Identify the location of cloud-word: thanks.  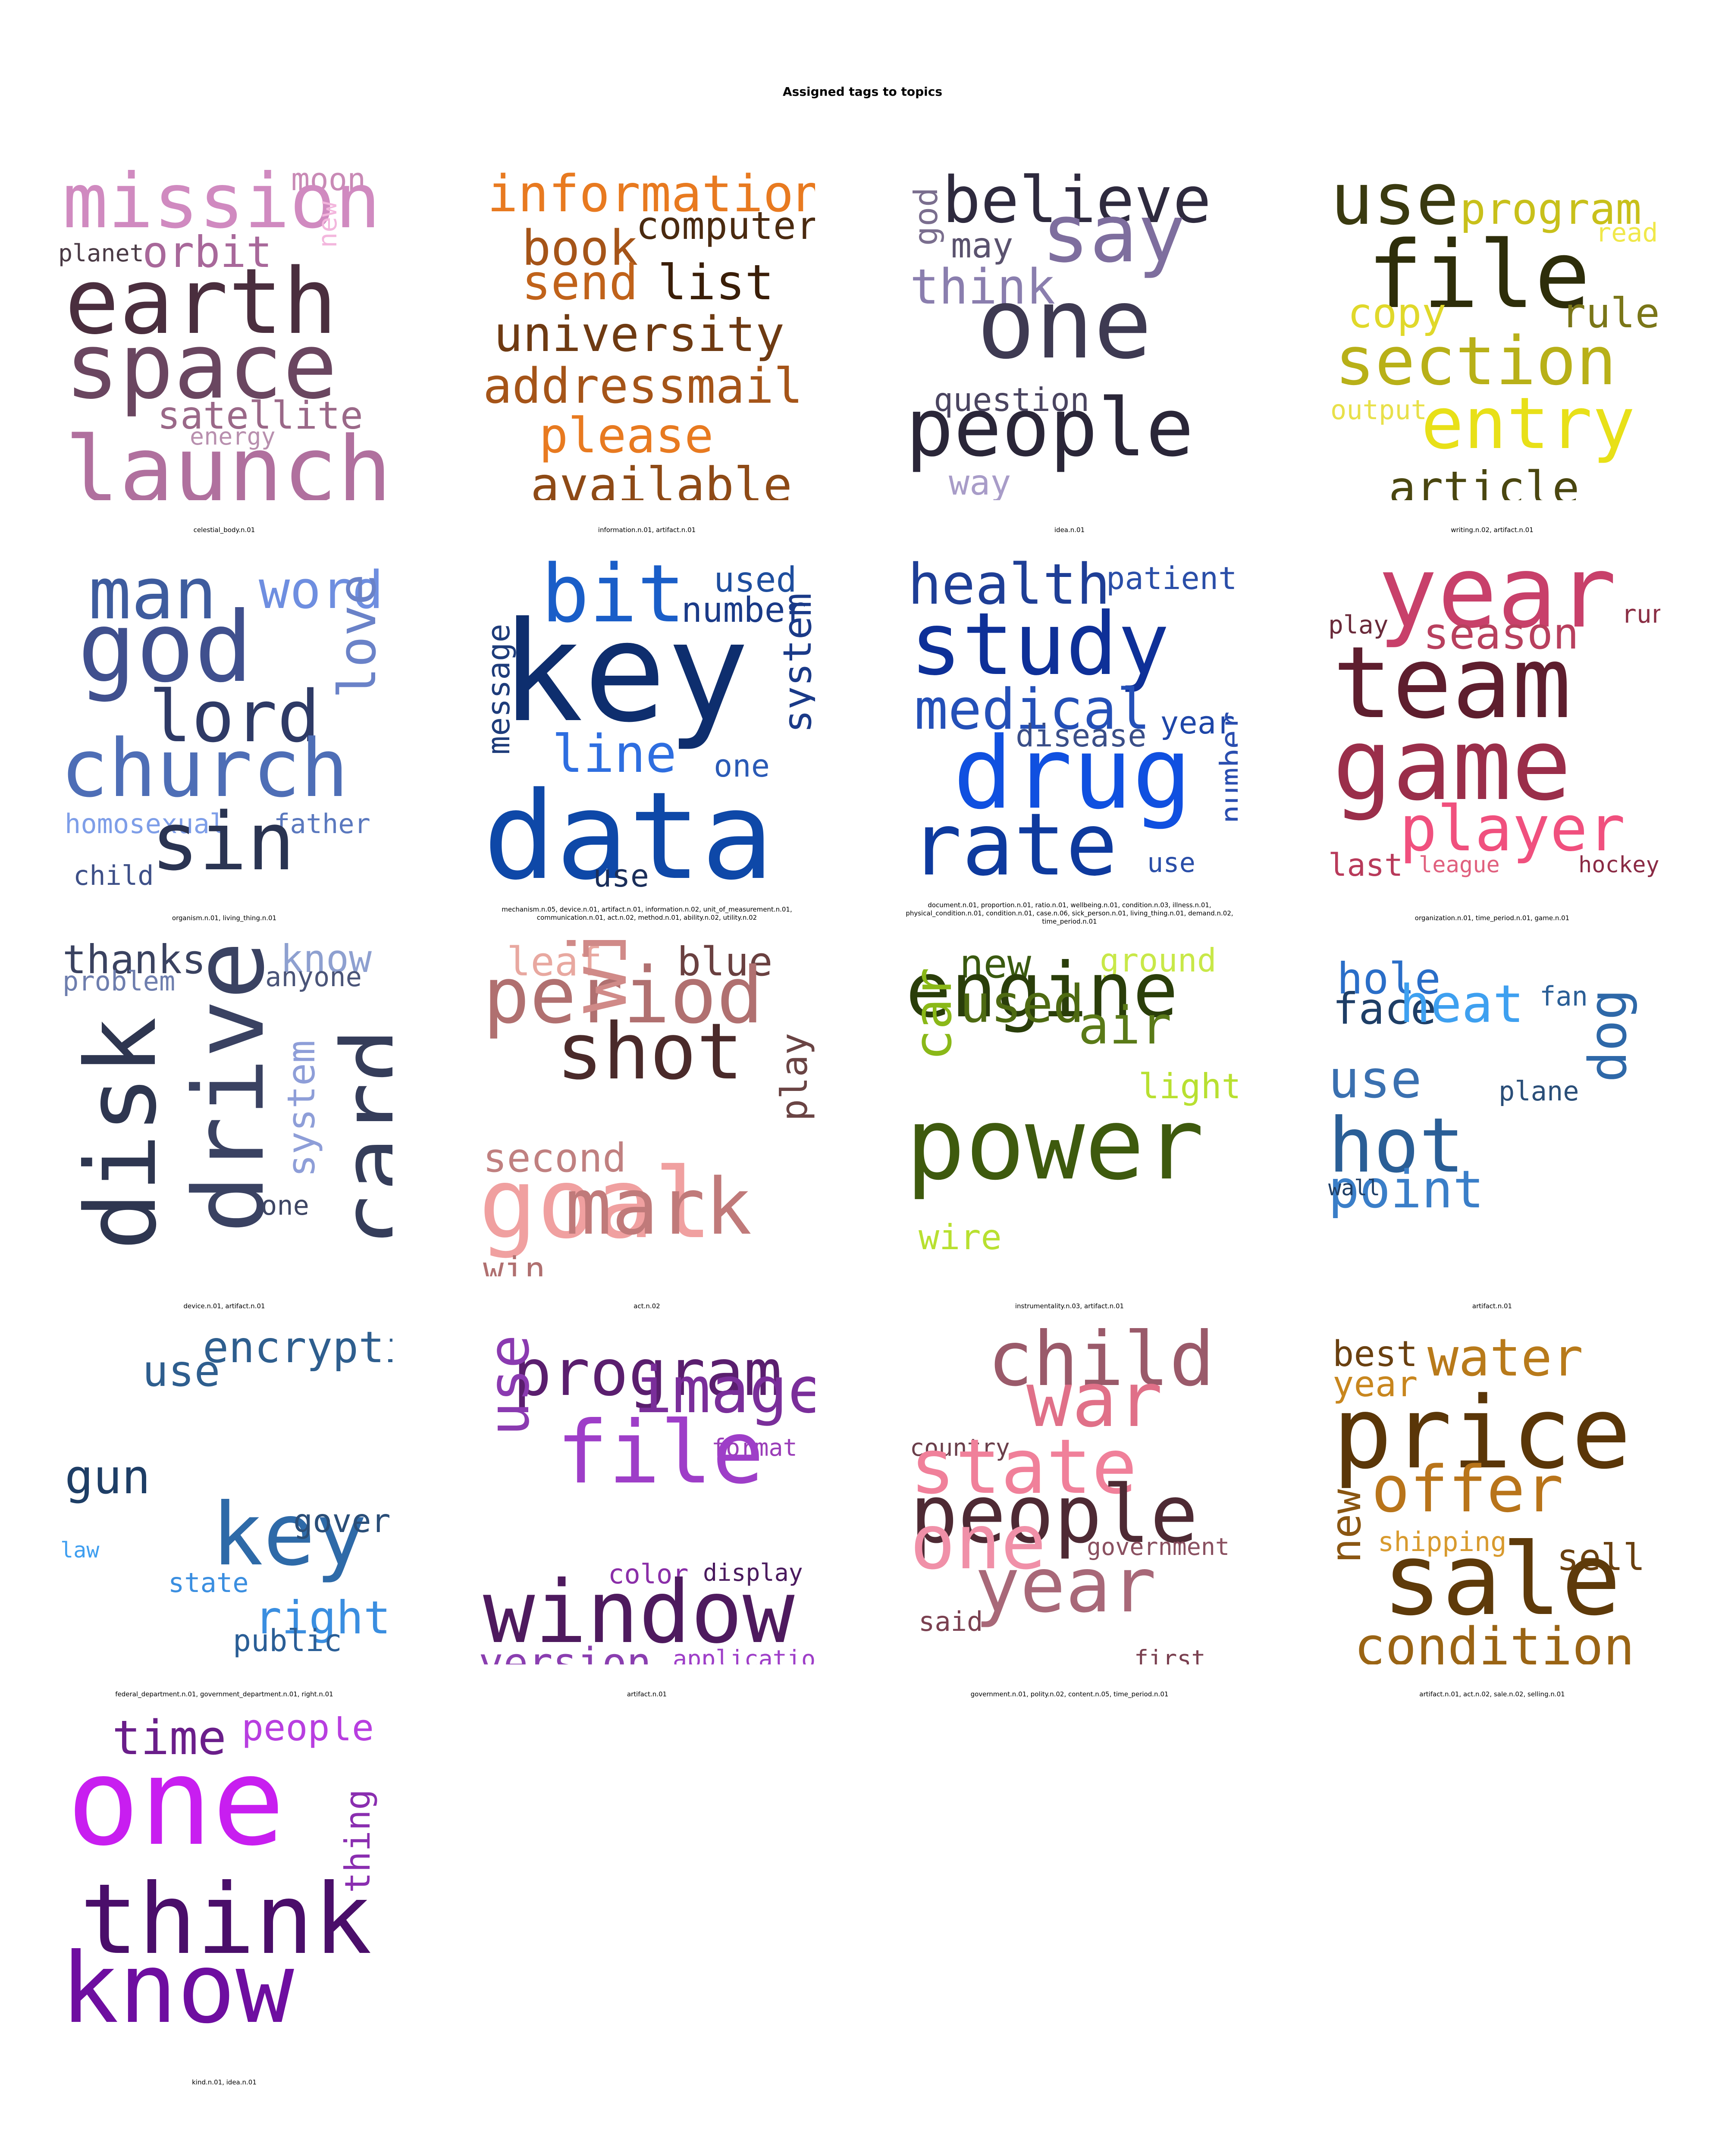
(134, 961).